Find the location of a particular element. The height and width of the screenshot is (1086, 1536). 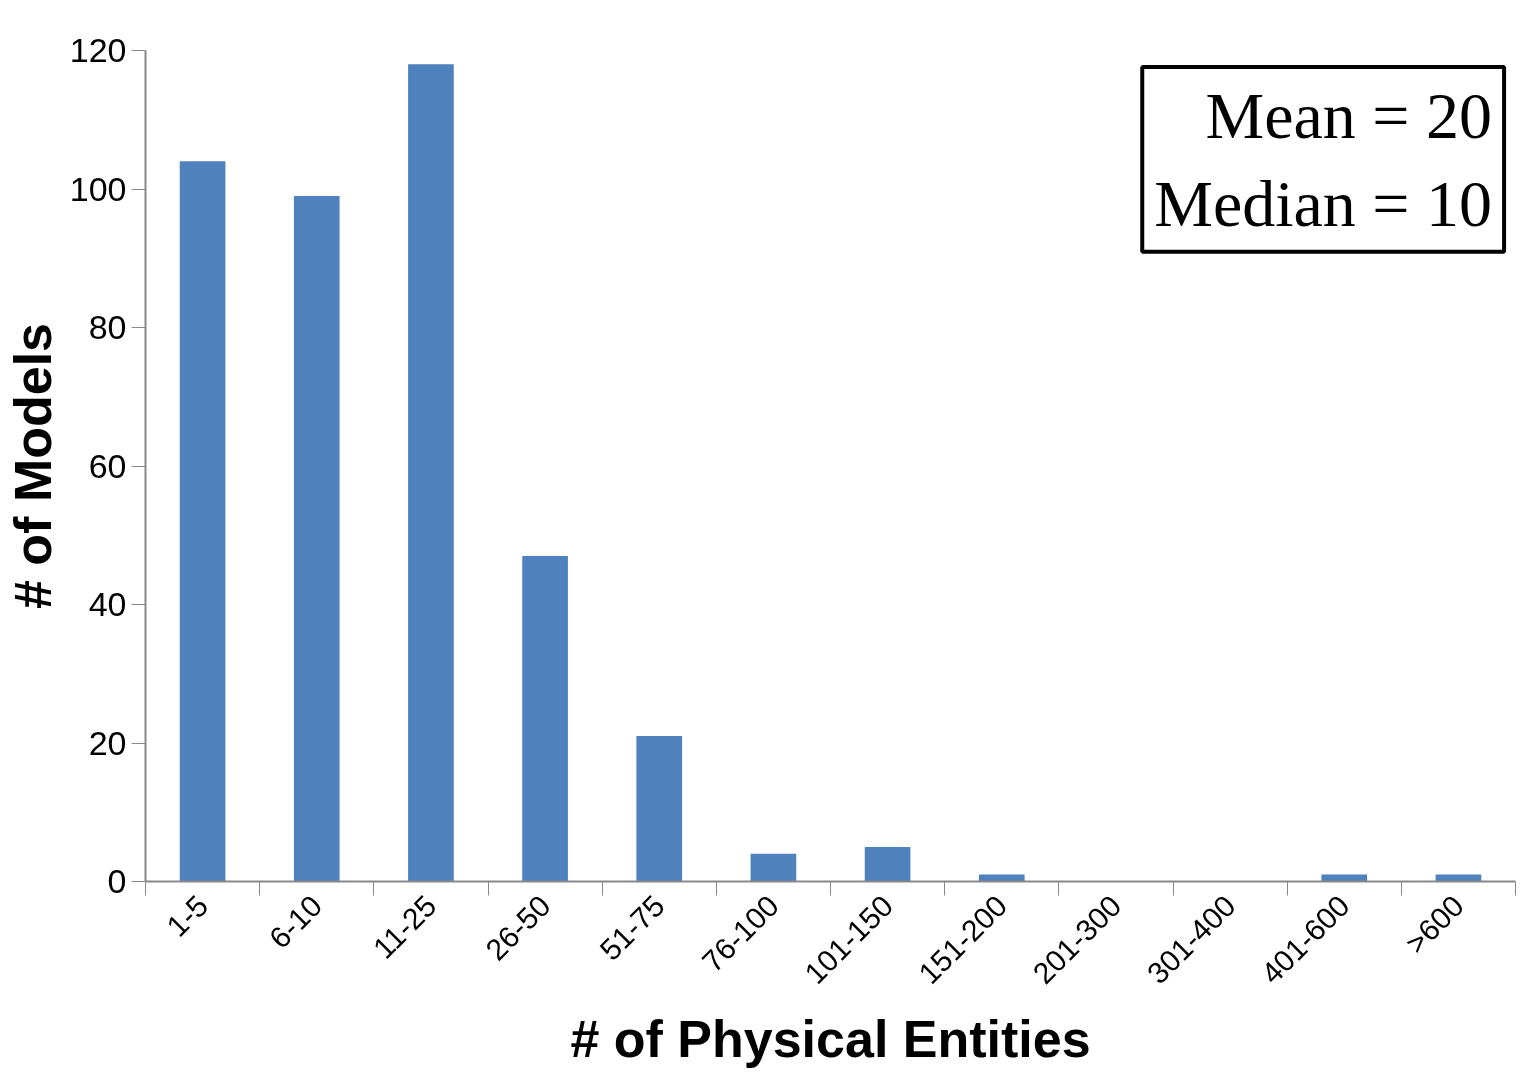

y-tick-label: 20 is located at coordinates (107, 742).